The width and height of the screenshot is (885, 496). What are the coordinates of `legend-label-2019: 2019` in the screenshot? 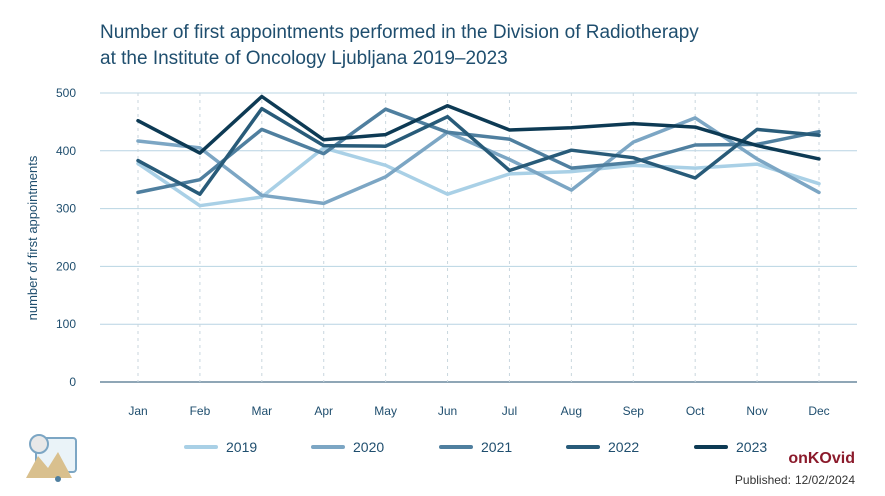 It's located at (241, 447).